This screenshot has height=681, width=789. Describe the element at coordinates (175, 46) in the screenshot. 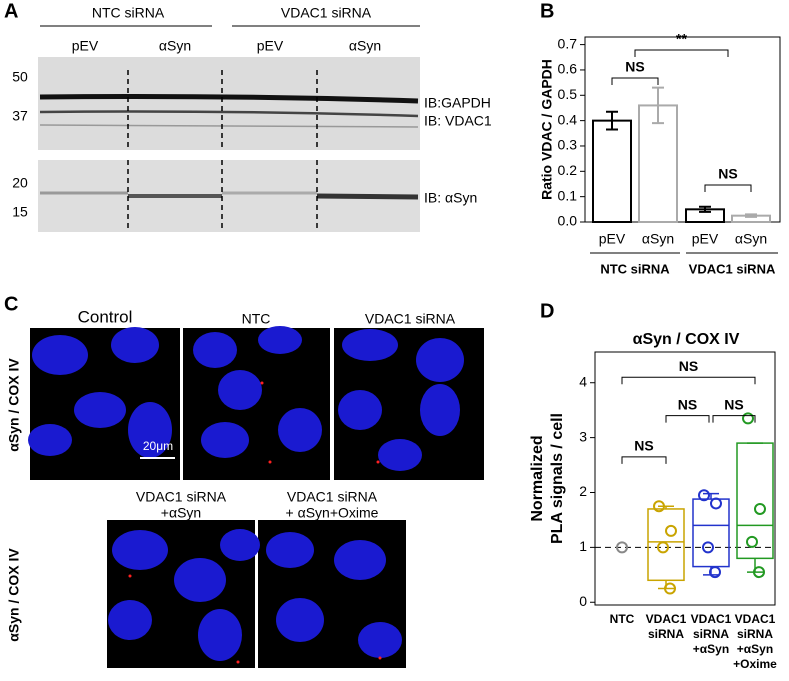

I see `lane-label: αSyn` at that location.